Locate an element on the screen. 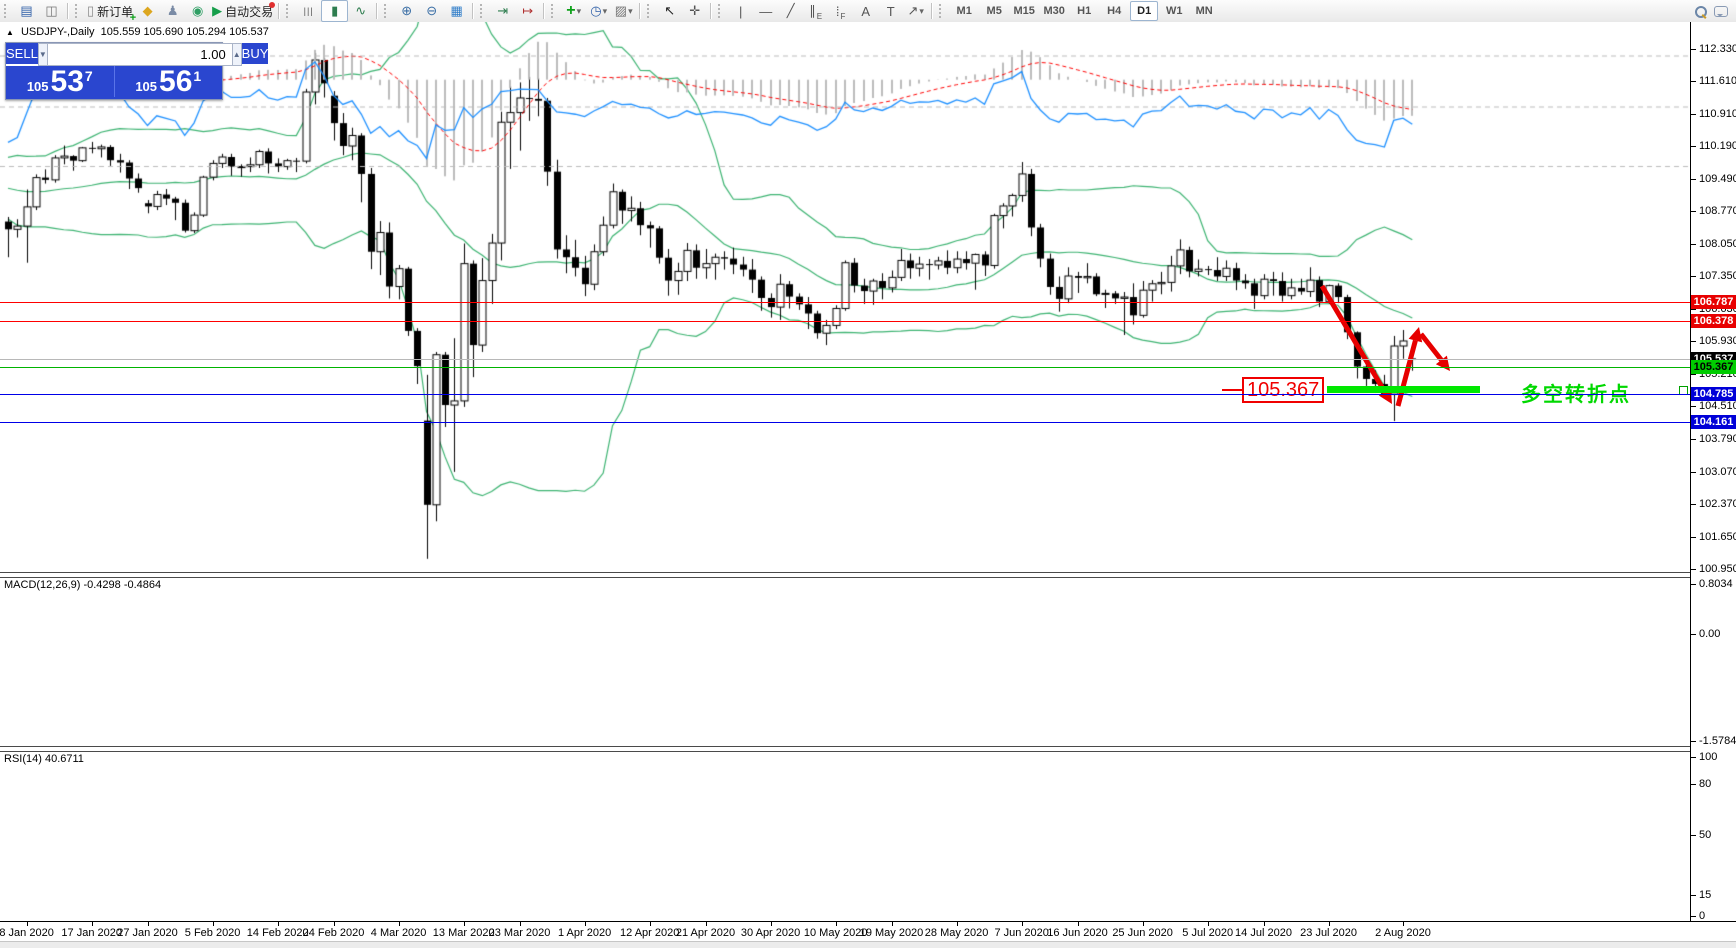 This screenshot has height=948, width=1736. pivot-line-badge: 105.367 is located at coordinates (1713, 367).